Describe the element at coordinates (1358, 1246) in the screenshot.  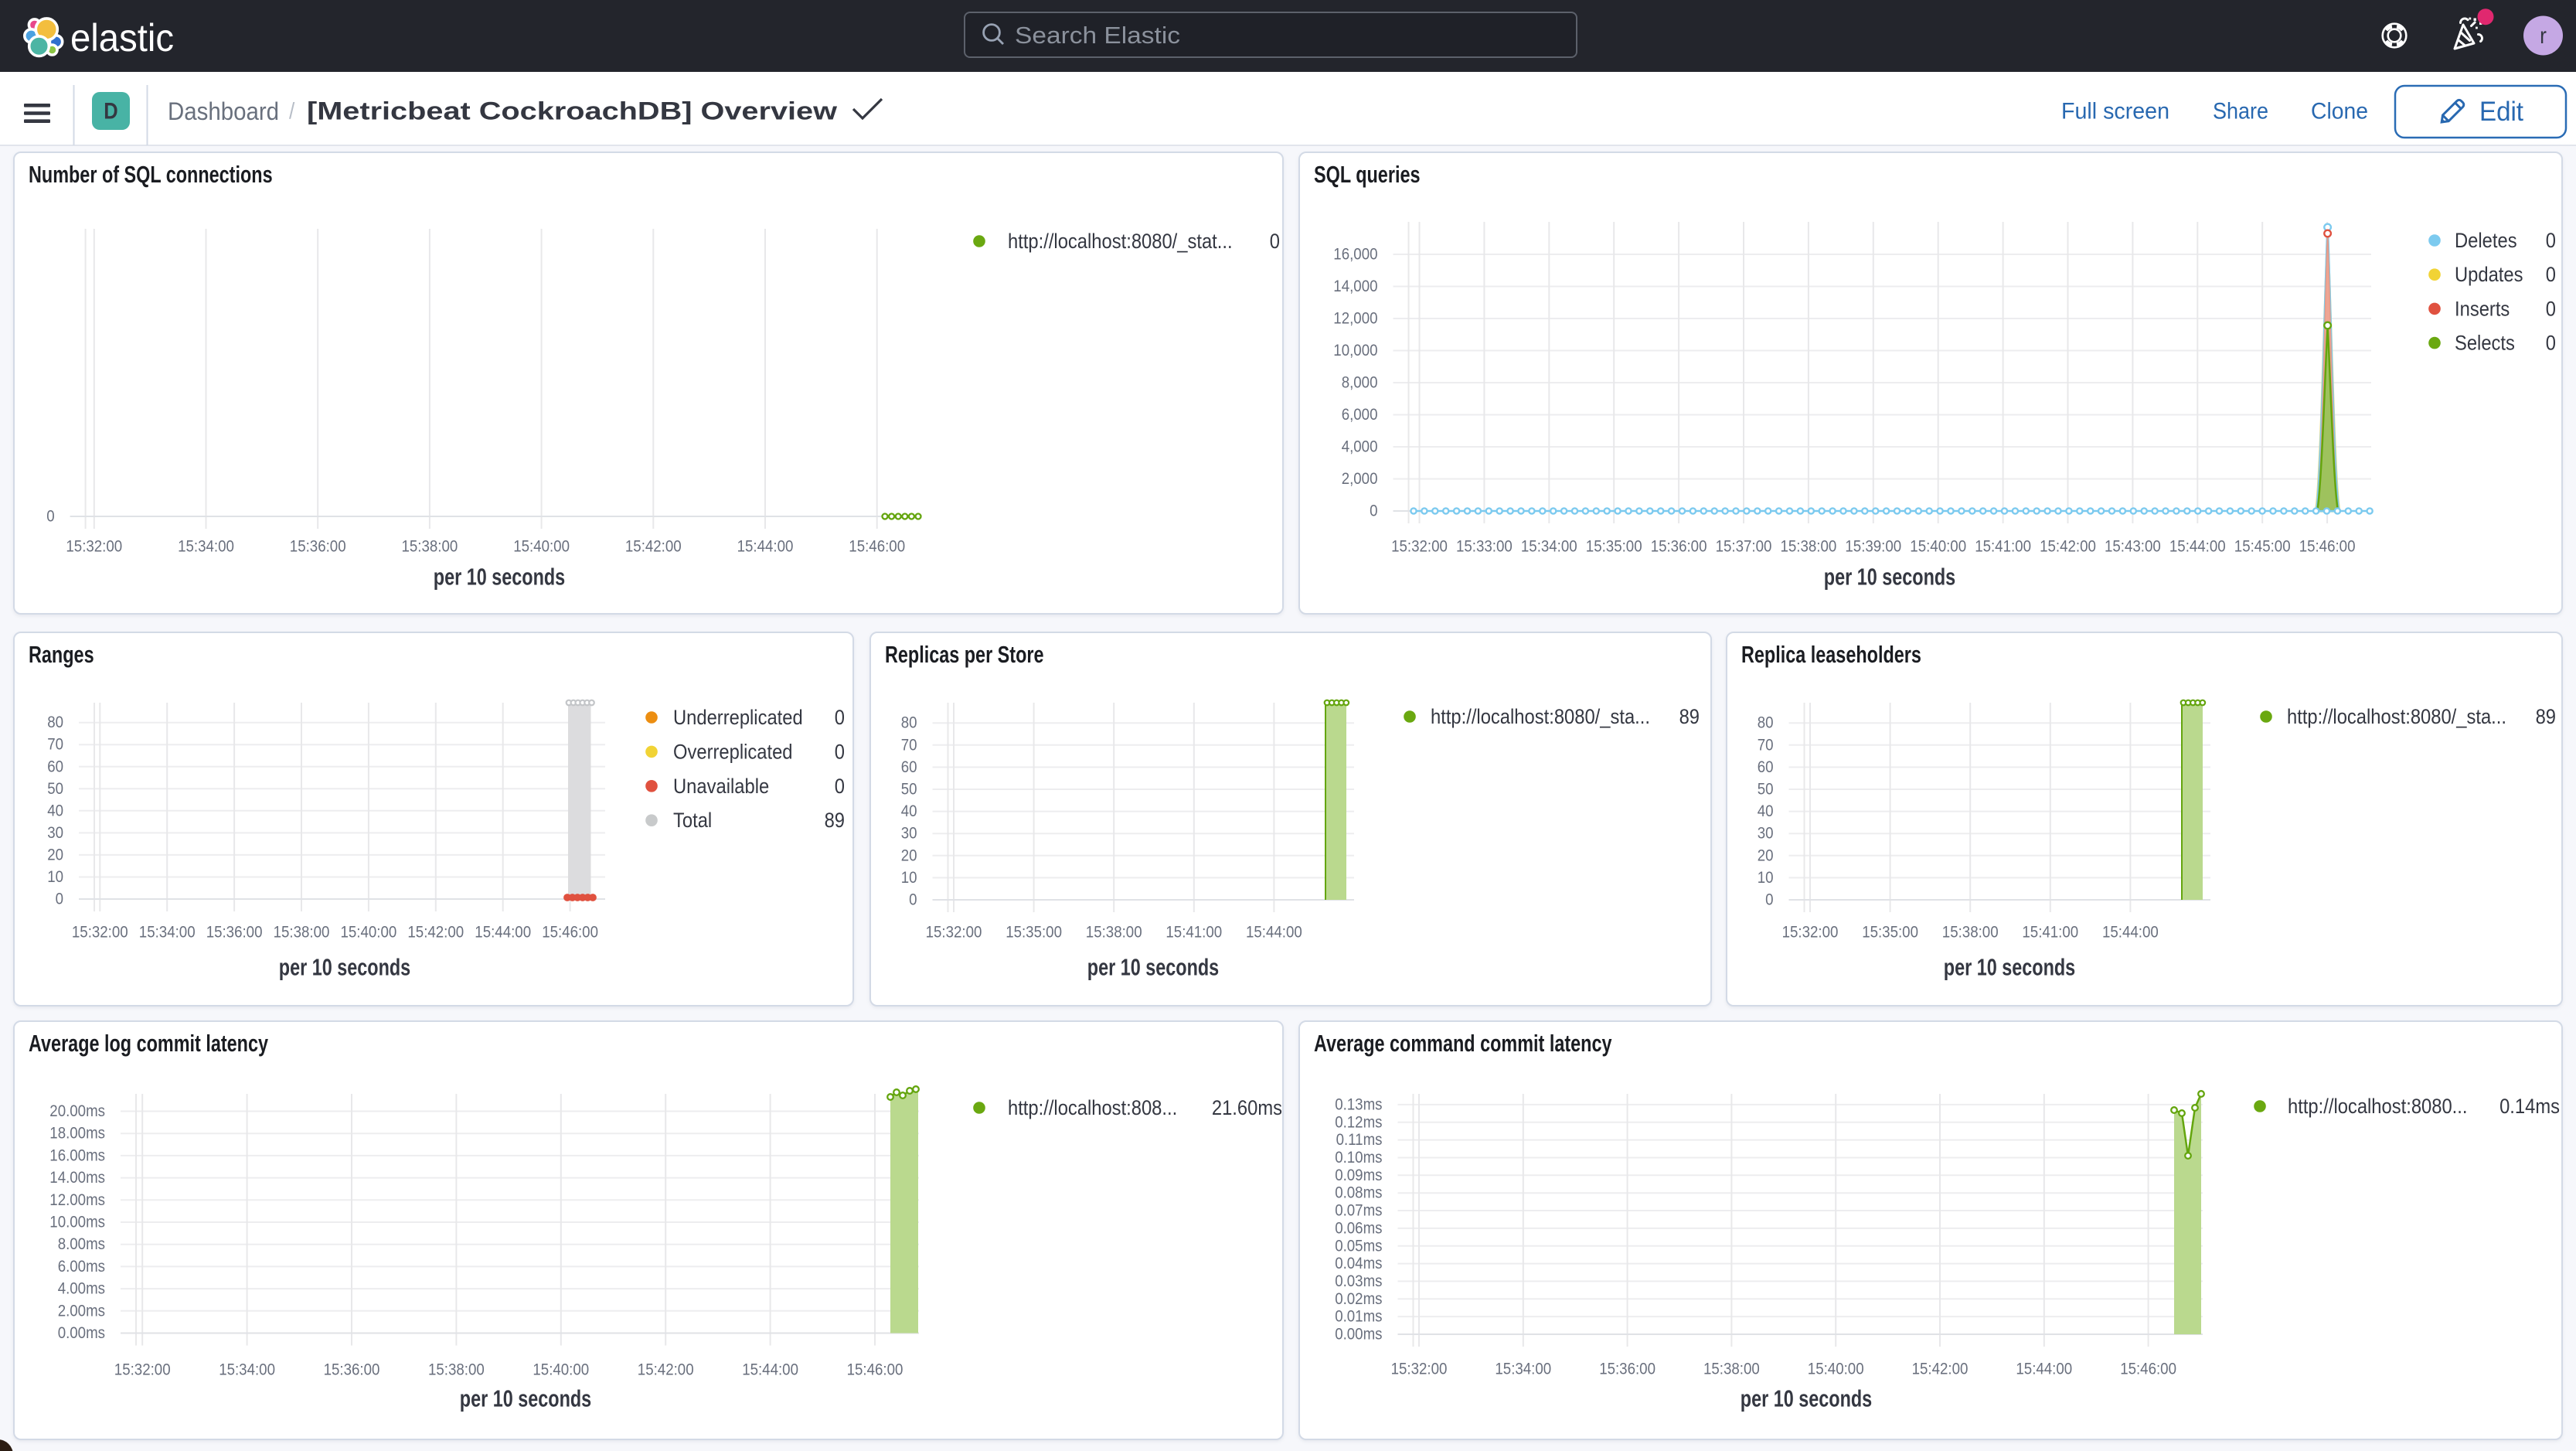
I see `svg-text: 0.05ms` at that location.